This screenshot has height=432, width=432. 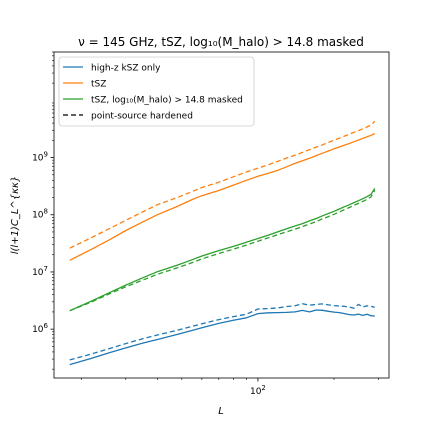 What do you see at coordinates (40, 271) in the screenshot?
I see `y-tick-label: 10⁷` at bounding box center [40, 271].